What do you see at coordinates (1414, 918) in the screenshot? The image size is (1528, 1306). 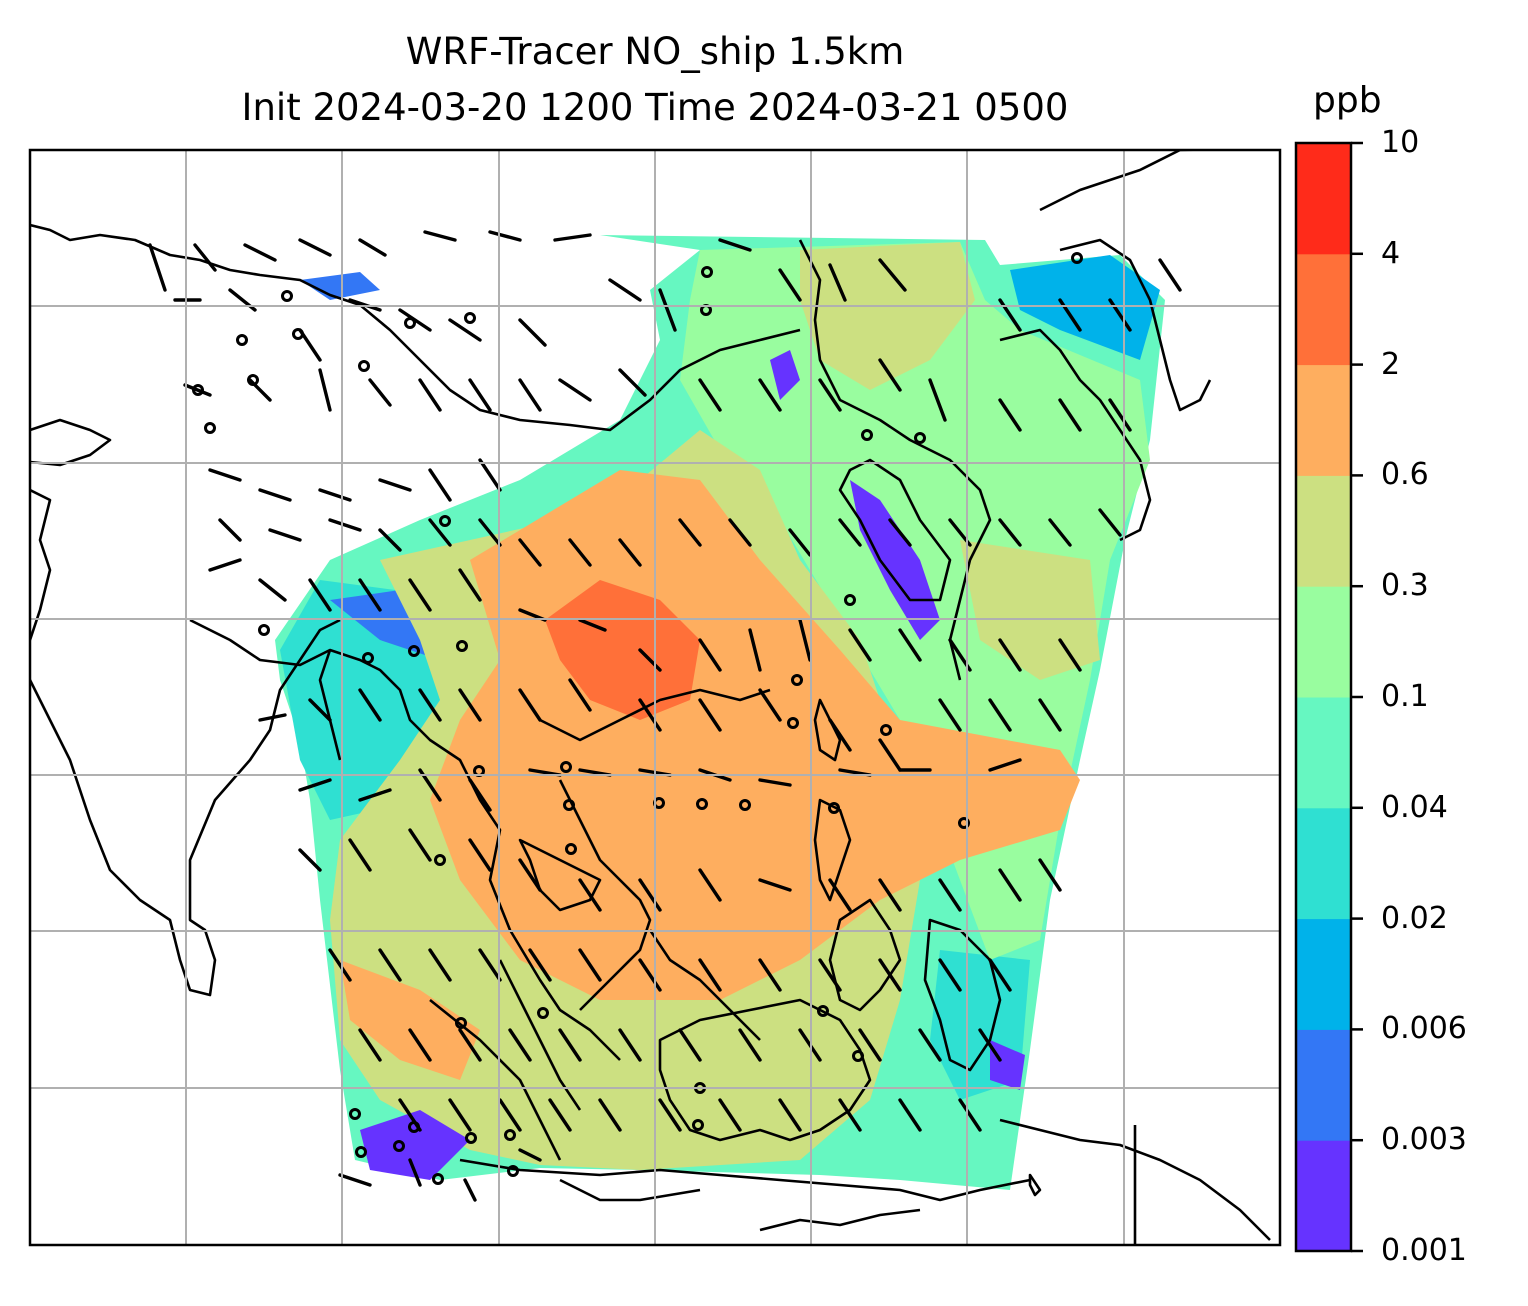 I see `colorbar-tick-label: 0.02` at bounding box center [1414, 918].